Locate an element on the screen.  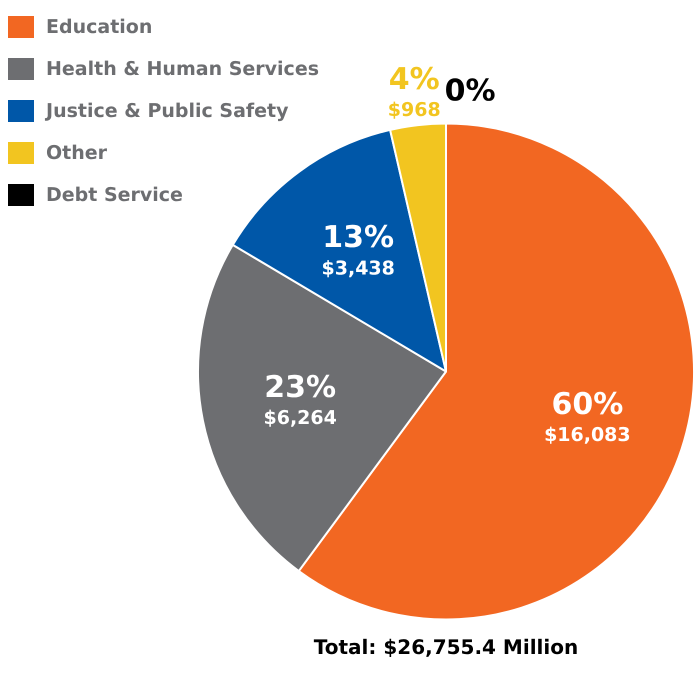
legend-label: Debt Service is located at coordinates (114, 195).